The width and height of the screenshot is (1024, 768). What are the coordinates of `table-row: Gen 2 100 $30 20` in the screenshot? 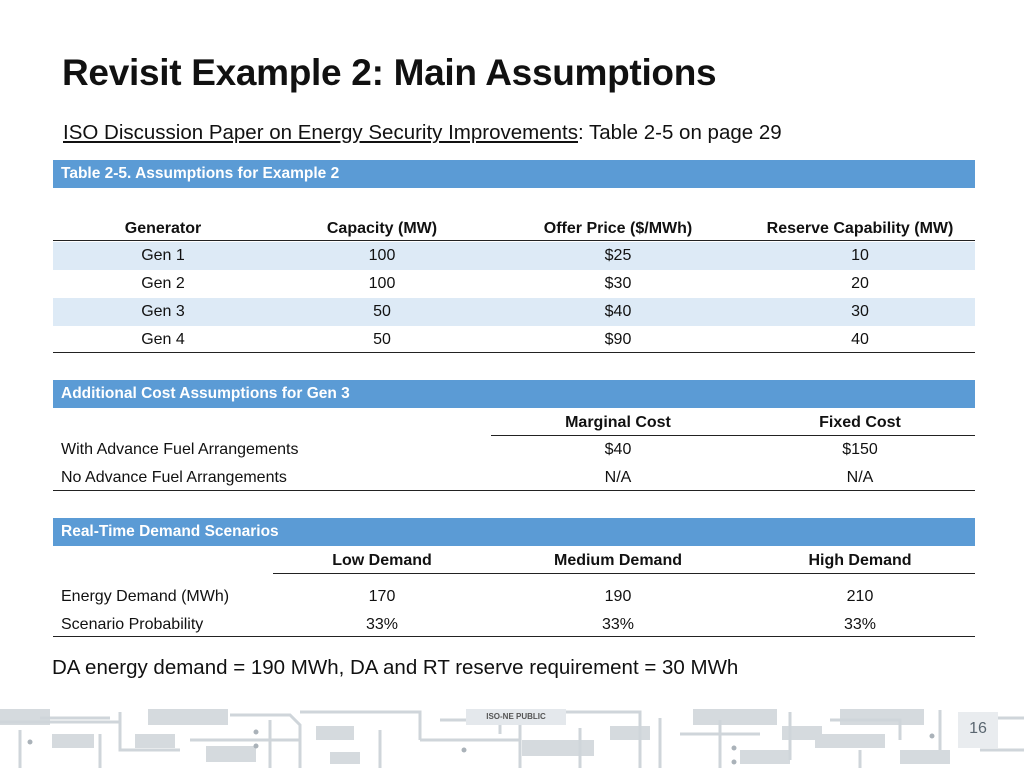 It's located at (514, 284).